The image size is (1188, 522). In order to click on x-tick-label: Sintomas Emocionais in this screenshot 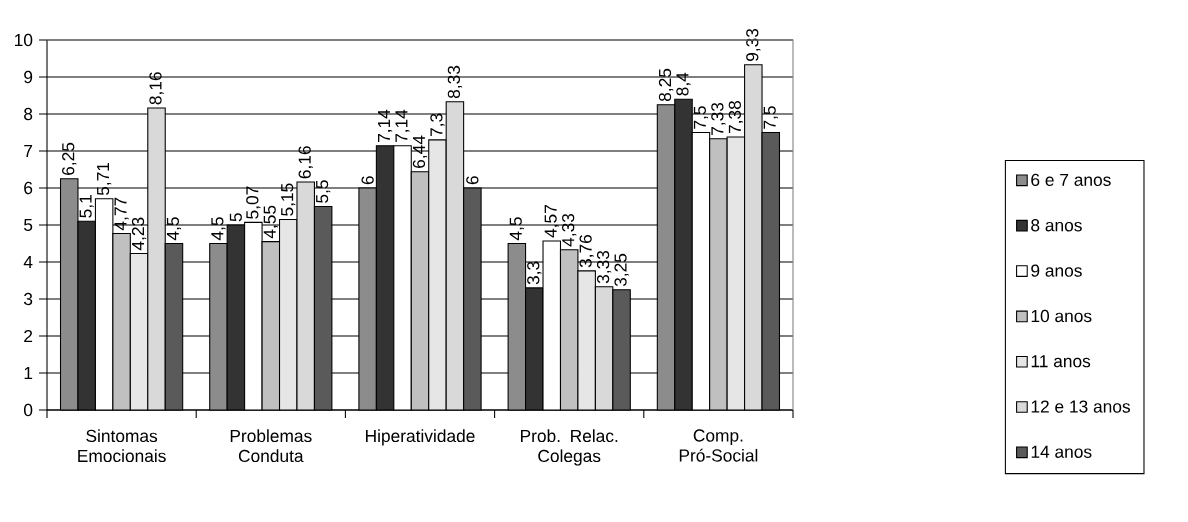, I will do `click(122, 446)`.